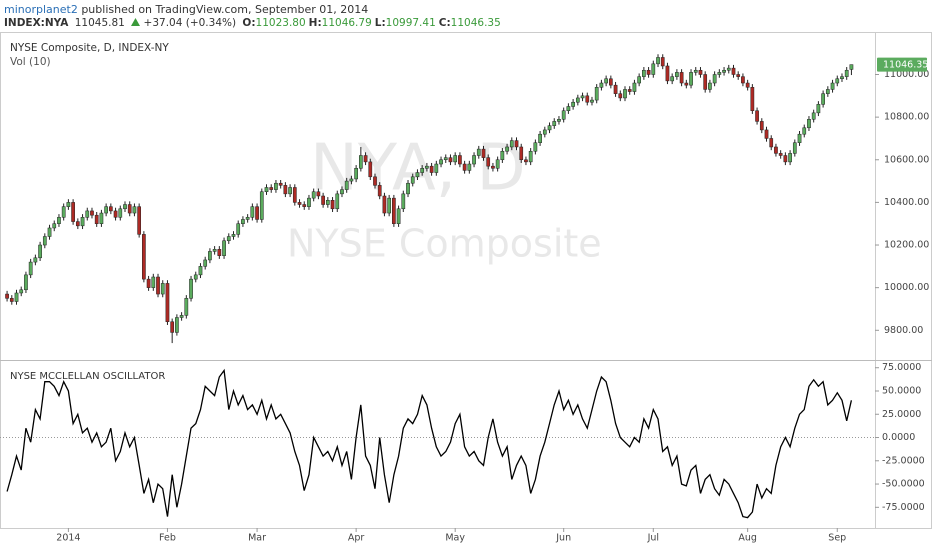 The image size is (932, 550). Describe the element at coordinates (905, 65) in the screenshot. I see `last-price-label: 11046.35` at that location.